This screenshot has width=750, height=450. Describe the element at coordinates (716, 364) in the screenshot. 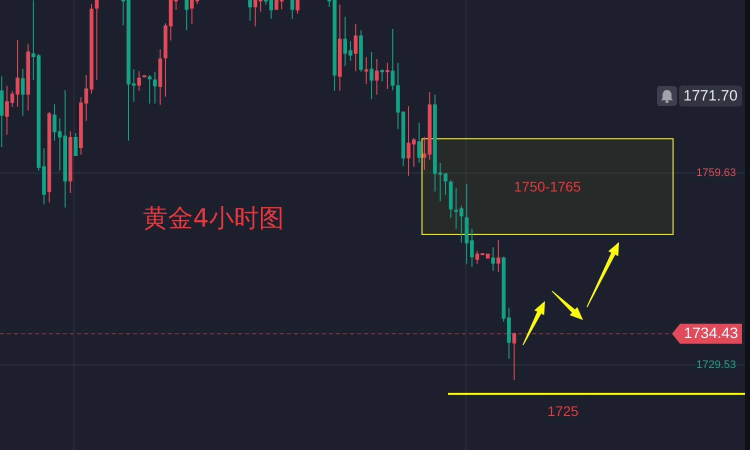

I see `tick-label: 1729.53` at that location.